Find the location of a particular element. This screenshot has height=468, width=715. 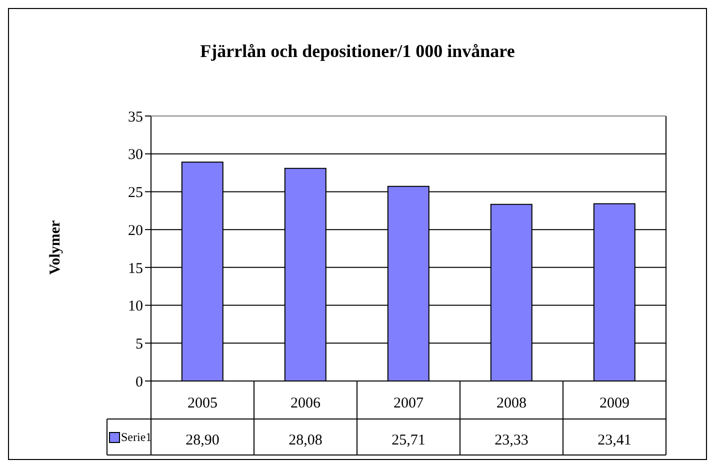

x-tick-label: 2005 is located at coordinates (203, 404).